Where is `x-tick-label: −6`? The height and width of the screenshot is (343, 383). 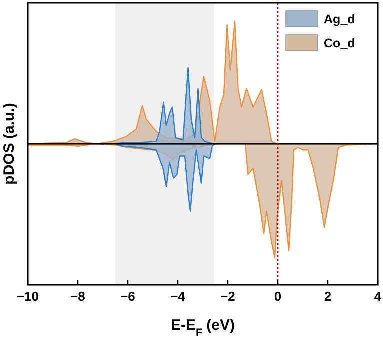
x-tick-label: −6 is located at coordinates (128, 296).